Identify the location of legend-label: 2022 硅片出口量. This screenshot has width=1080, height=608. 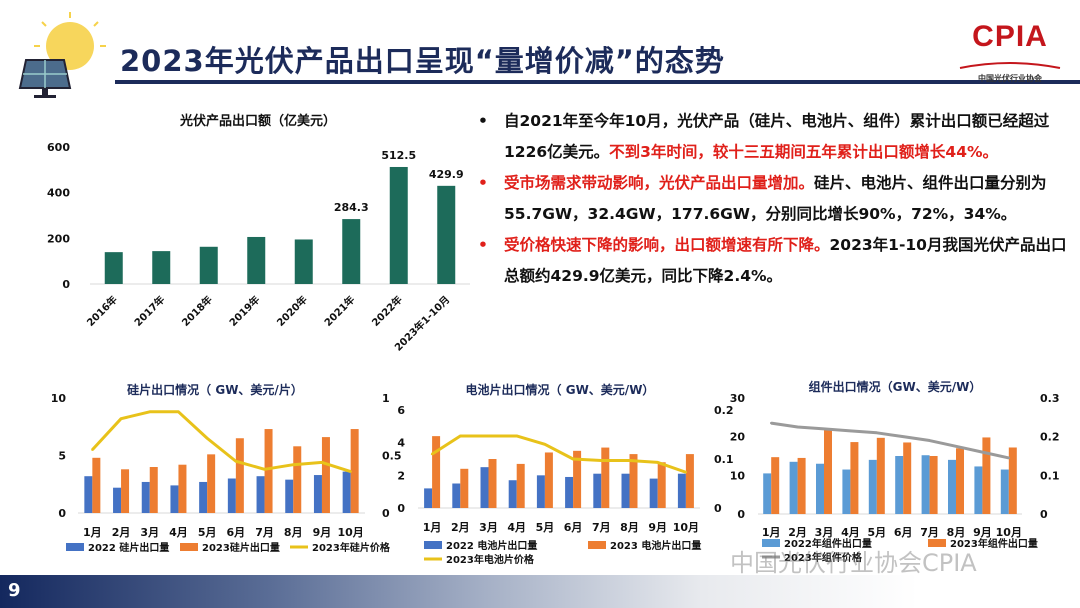
(128, 547).